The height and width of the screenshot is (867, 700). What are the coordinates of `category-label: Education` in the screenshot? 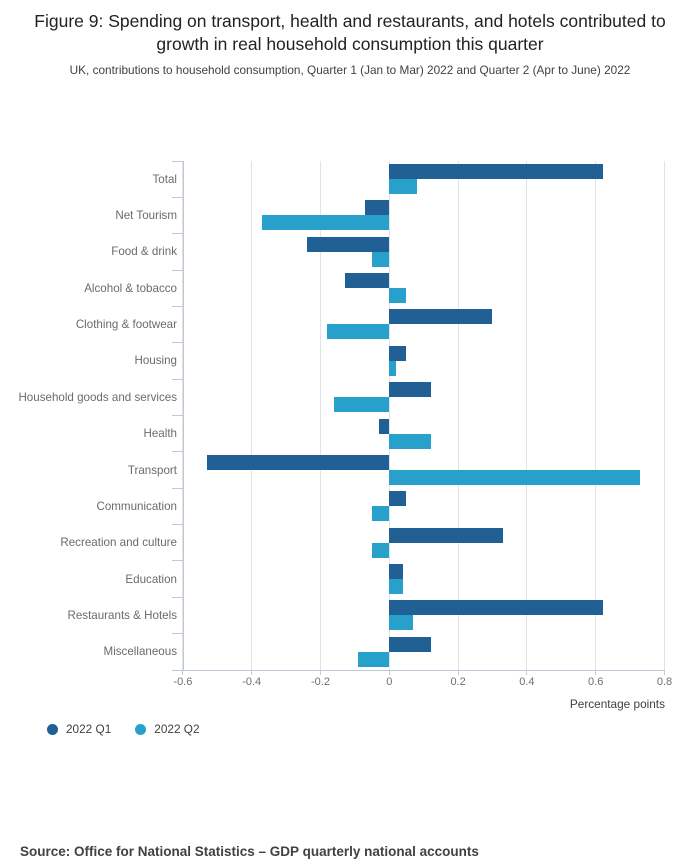 It's located at (151, 579).